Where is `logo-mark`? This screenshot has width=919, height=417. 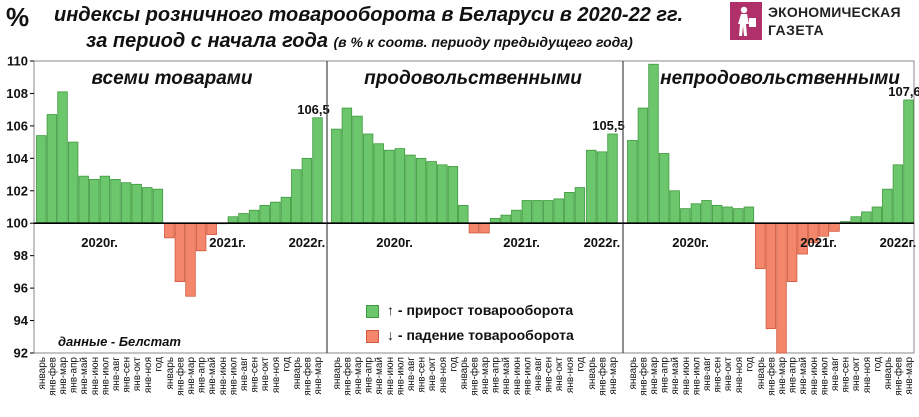 logo-mark is located at coordinates (746, 21).